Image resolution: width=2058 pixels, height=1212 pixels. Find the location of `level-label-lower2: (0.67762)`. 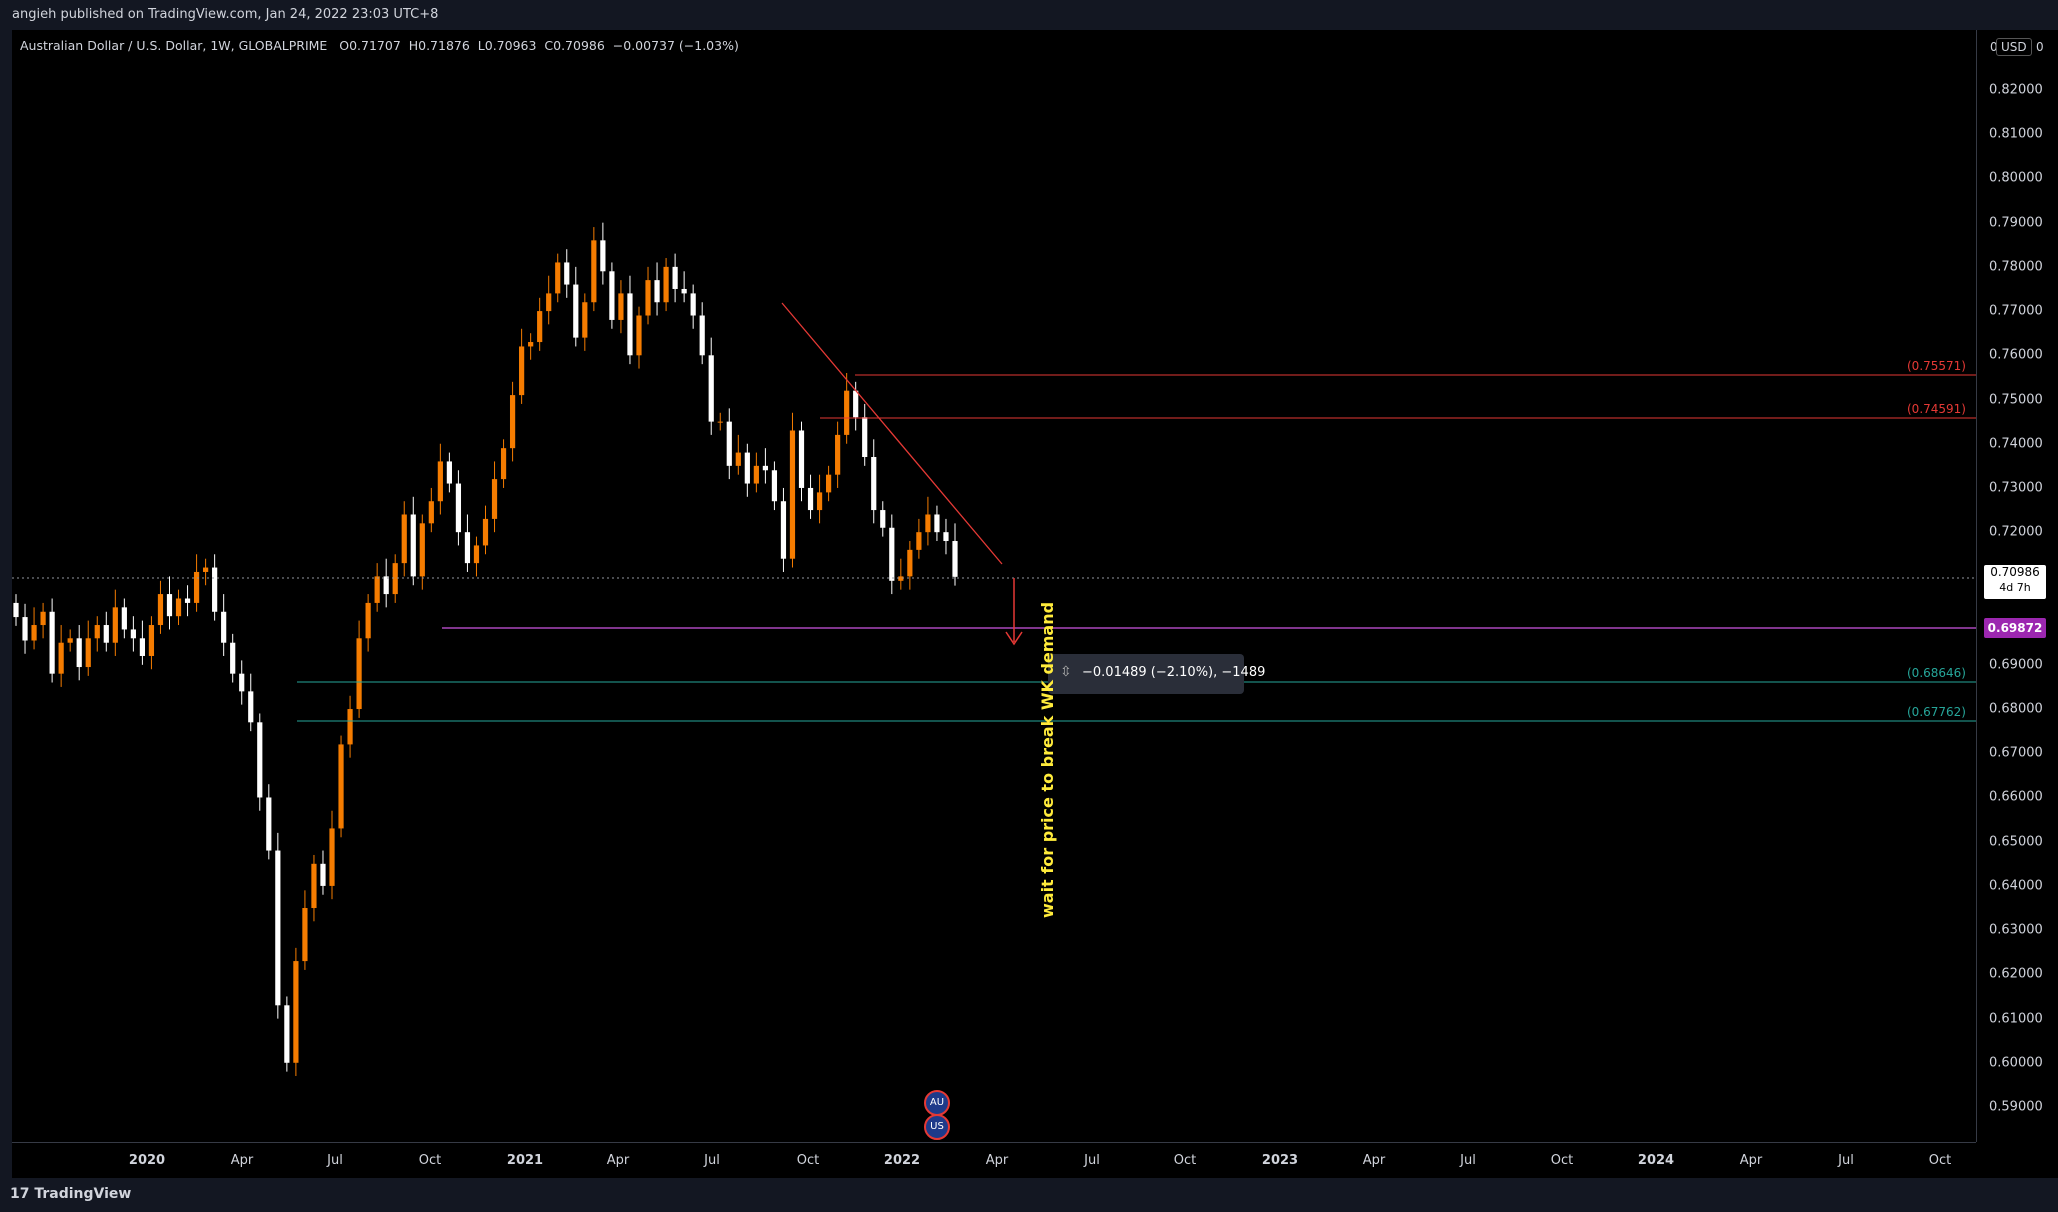

level-label-lower2: (0.67762) is located at coordinates (1936, 712).